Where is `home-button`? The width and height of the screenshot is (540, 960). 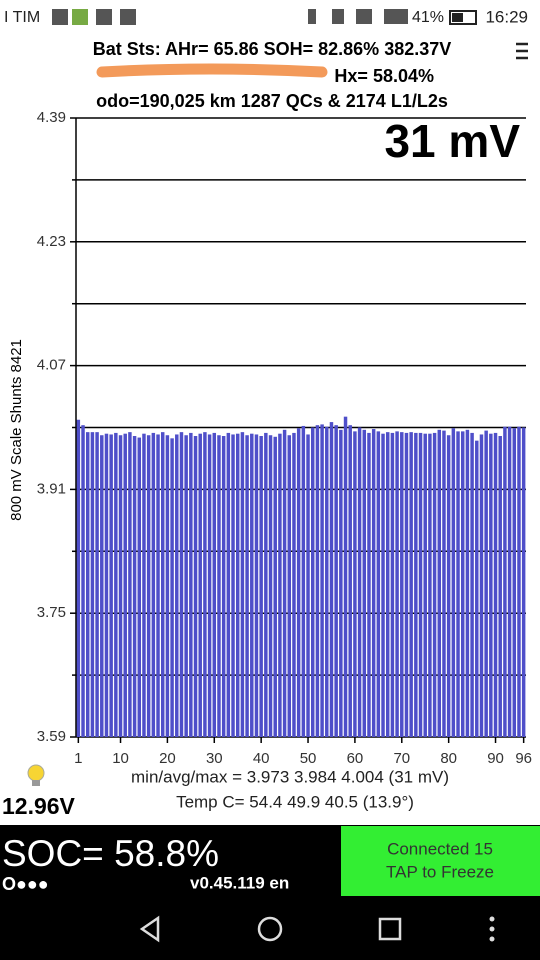
home-button is located at coordinates (270, 929).